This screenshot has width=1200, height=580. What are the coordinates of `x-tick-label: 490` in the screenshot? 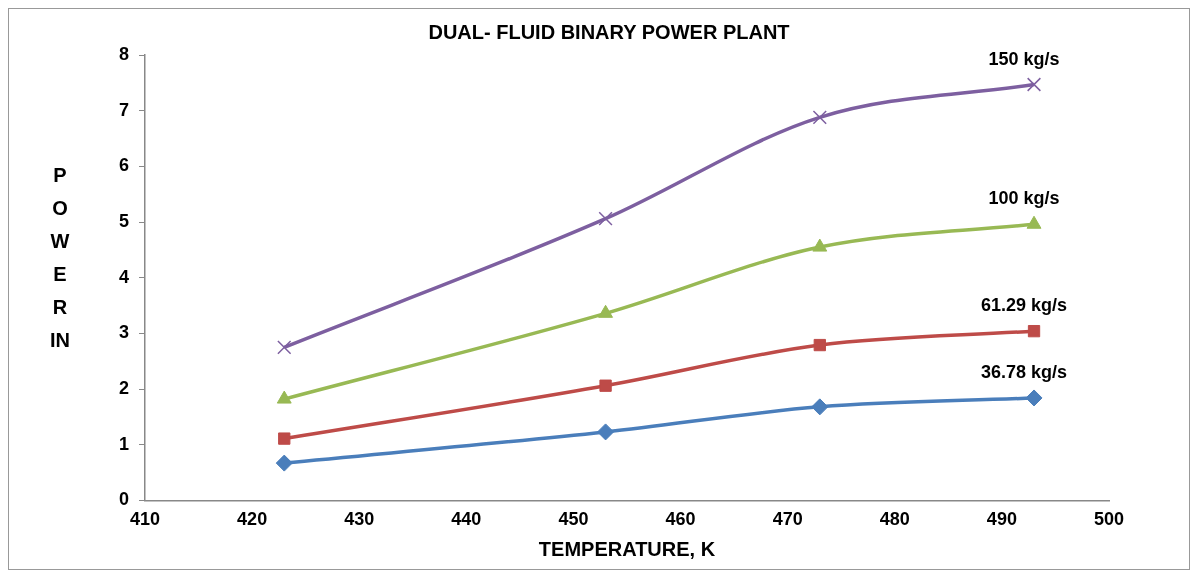 It's located at (1001, 519).